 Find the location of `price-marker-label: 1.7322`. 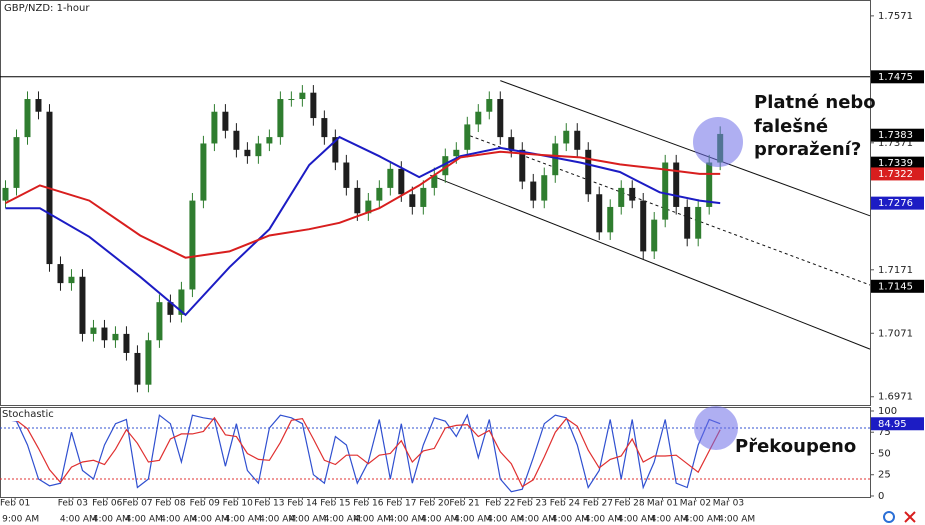

price-marker-label: 1.7322 is located at coordinates (895, 174).